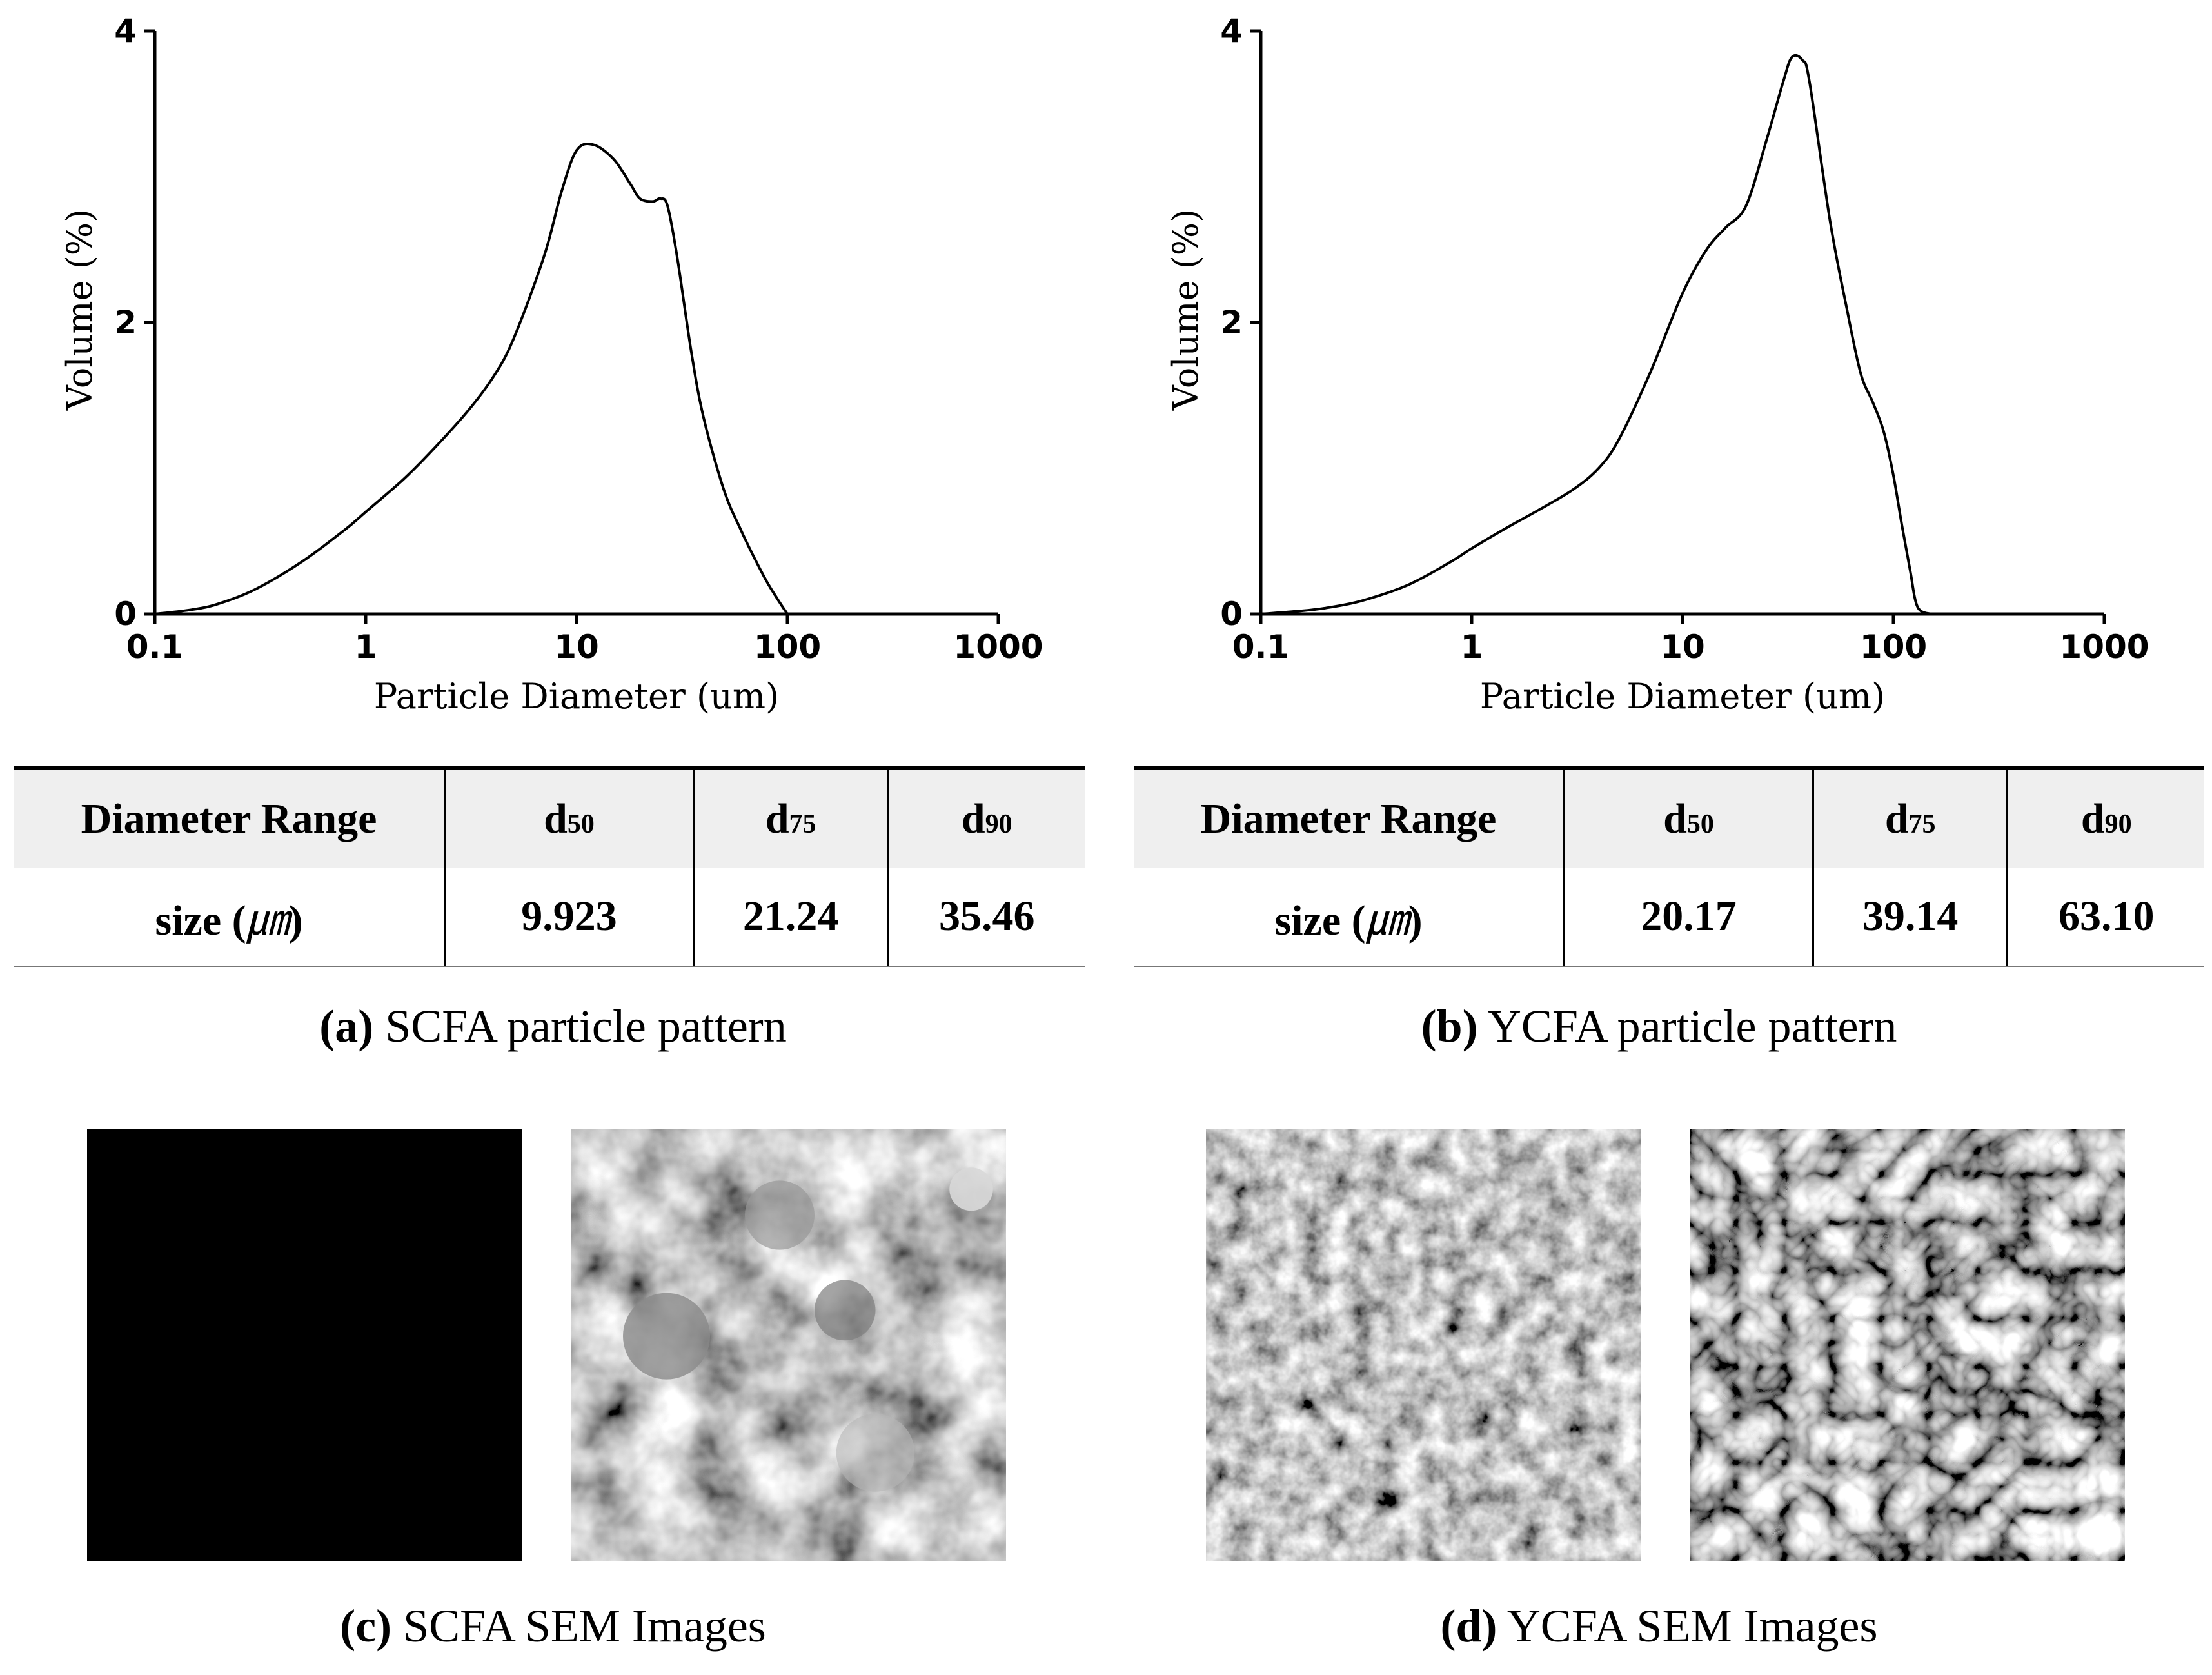 Image resolution: width=2212 pixels, height=1675 pixels. I want to click on table-row: size (㎛) 20.17 39.14 63.10, so click(1669, 917).